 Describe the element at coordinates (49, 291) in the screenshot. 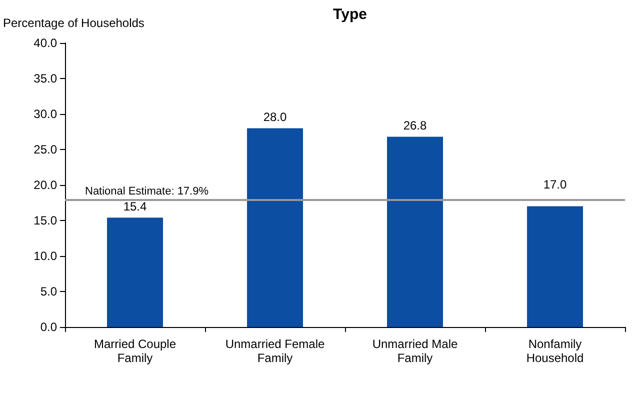

I see `y-tick-label: 5.0` at that location.